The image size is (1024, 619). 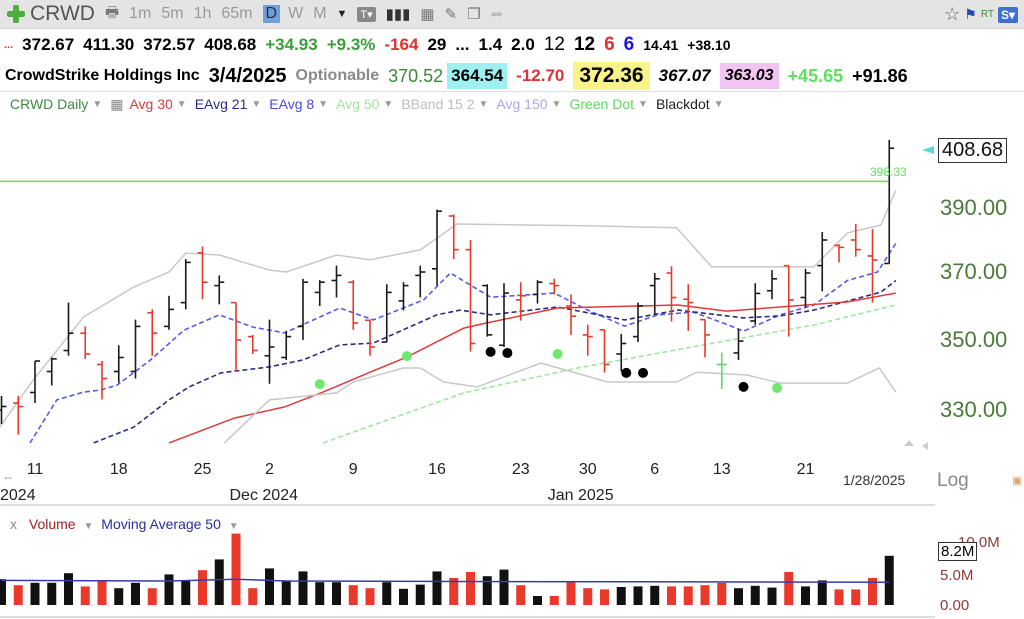 What do you see at coordinates (221, 104) in the screenshot?
I see `legend-item: EAvg 21` at bounding box center [221, 104].